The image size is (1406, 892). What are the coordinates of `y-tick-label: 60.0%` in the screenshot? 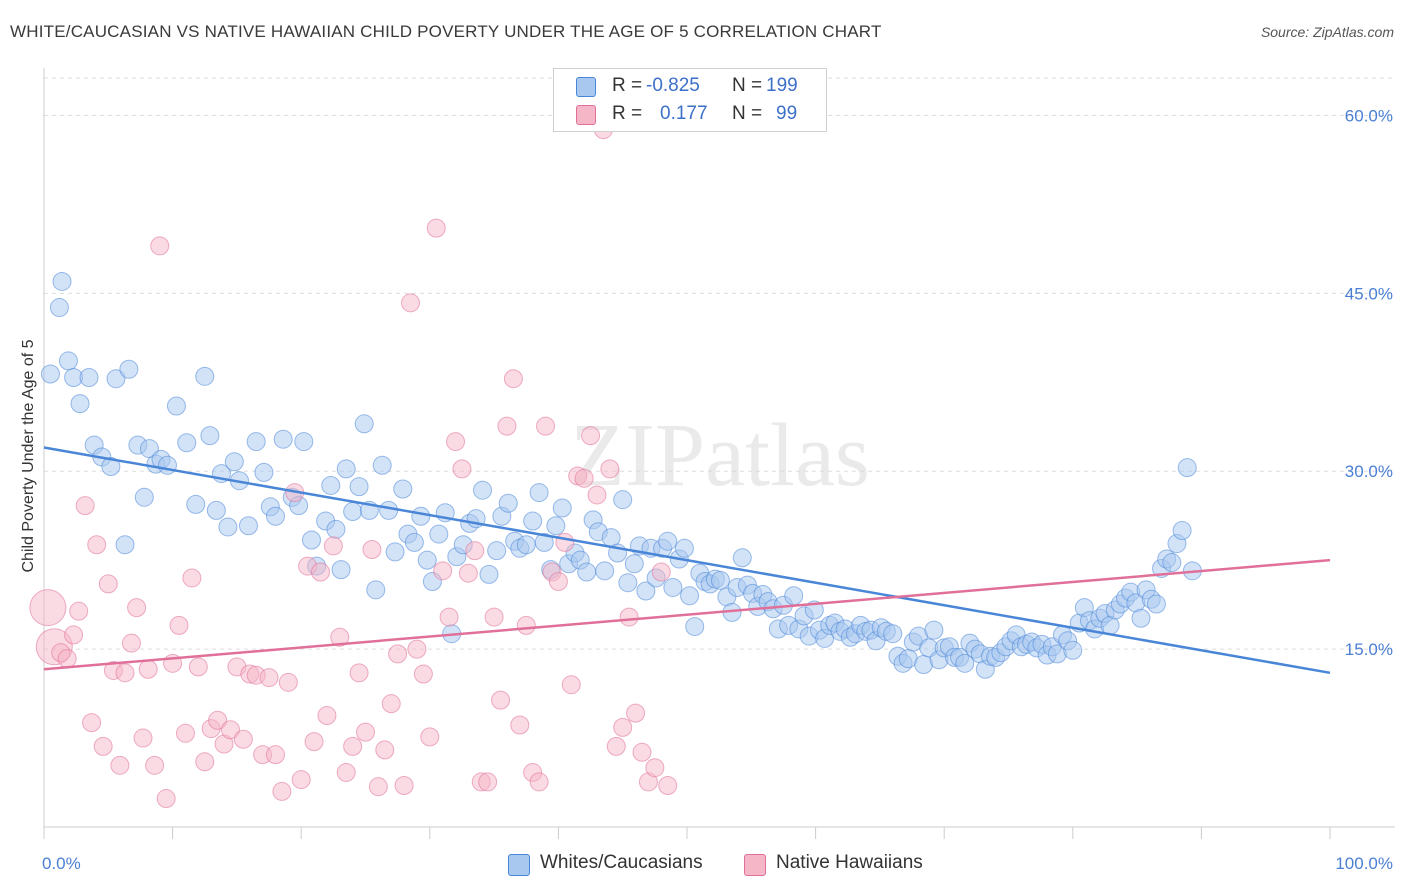 It's located at (1369, 115).